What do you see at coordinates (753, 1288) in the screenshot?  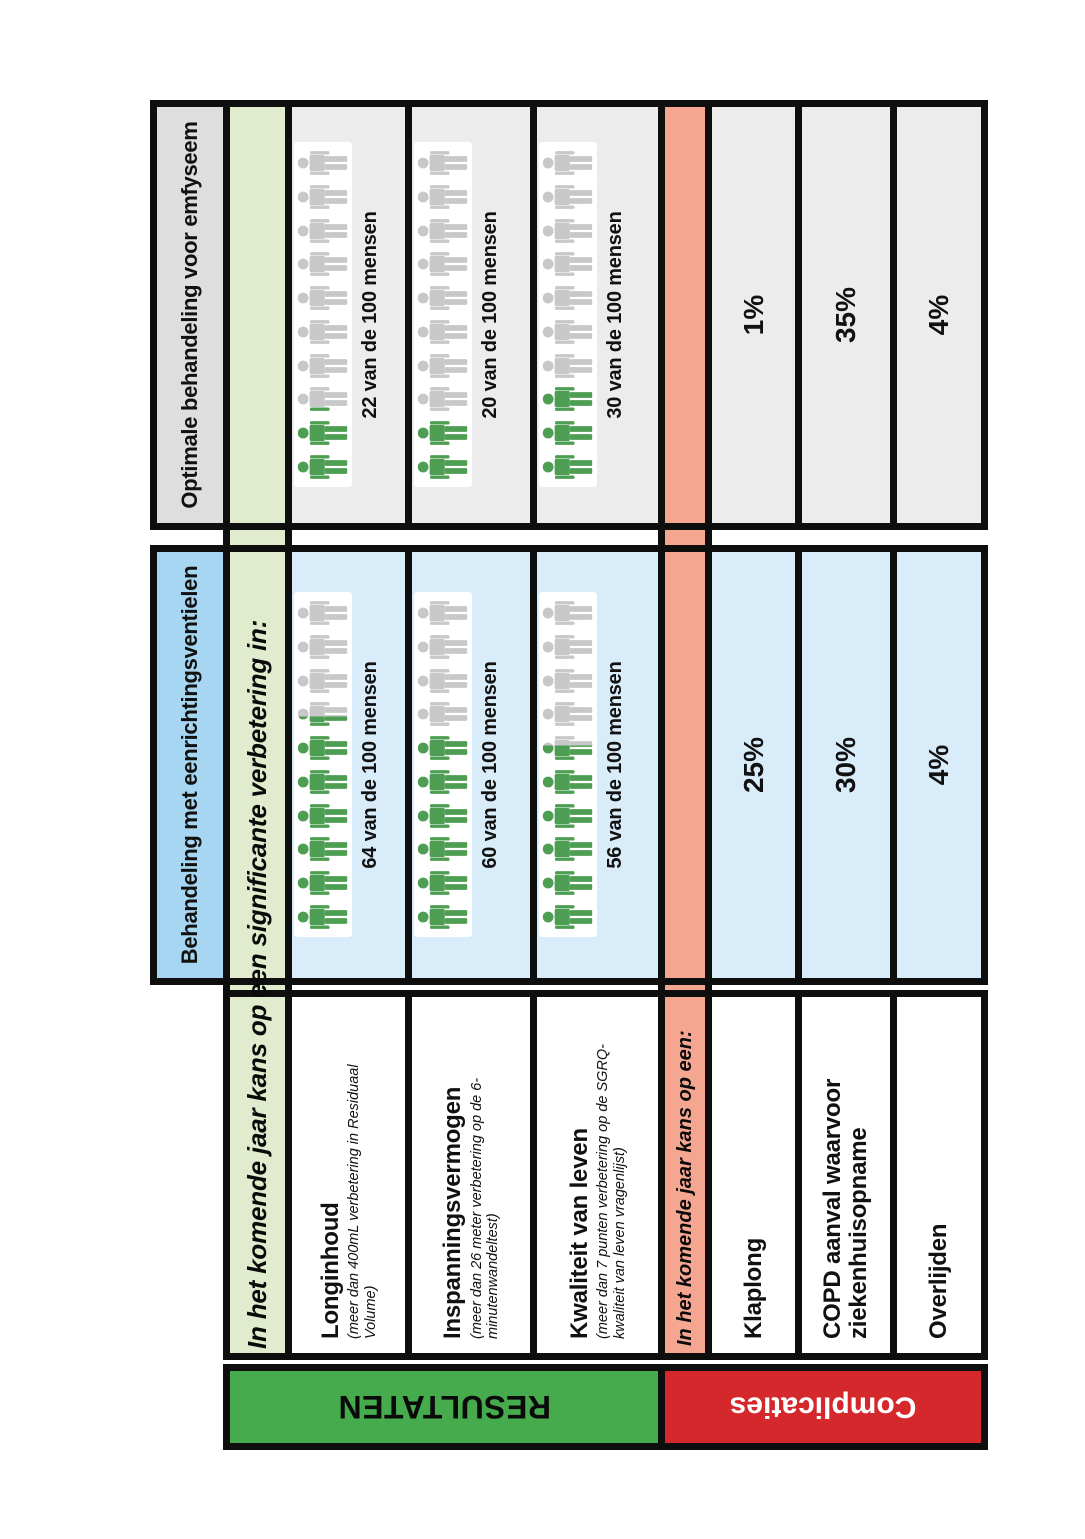 I see `row-title: Klaplong` at bounding box center [753, 1288].